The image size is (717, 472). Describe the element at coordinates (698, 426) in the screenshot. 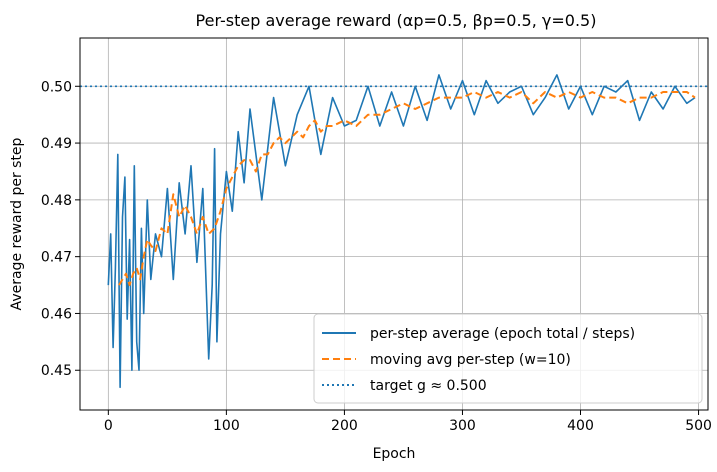

I see `x-tick-label: 500` at that location.